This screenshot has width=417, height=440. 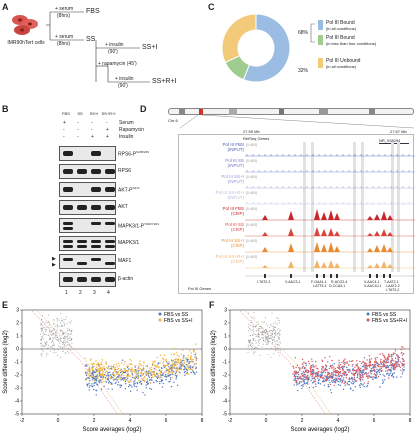 What do you see at coordinates (225, 311) in the screenshot?
I see `y-tick-label: 3` at bounding box center [225, 311].